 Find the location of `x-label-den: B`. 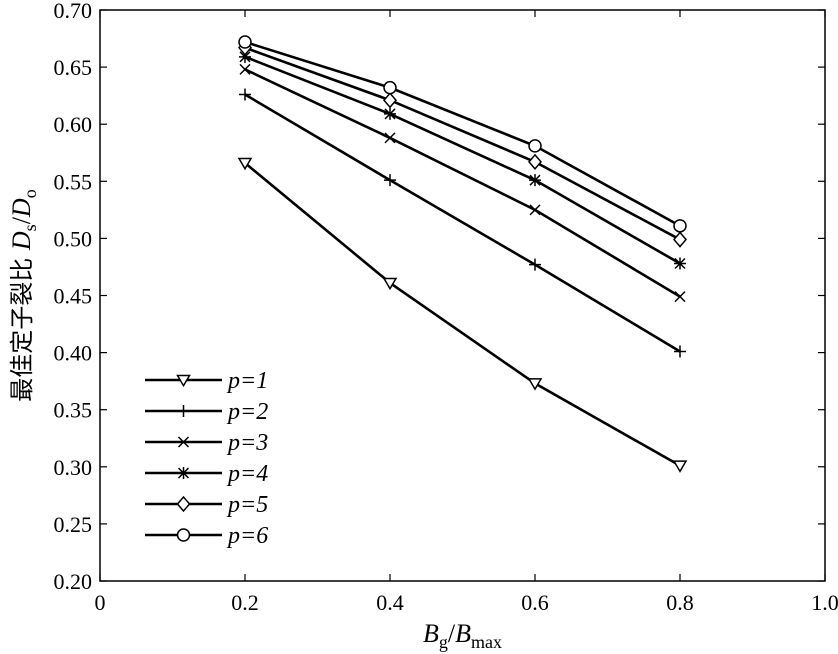

x-label-den: B is located at coordinates (463, 633).